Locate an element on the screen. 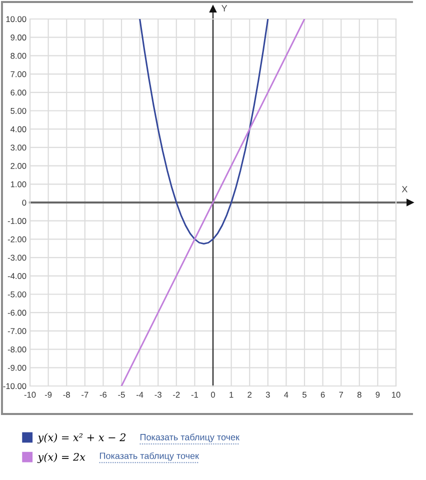  y-tick-label: -6.00 is located at coordinates (17, 313).